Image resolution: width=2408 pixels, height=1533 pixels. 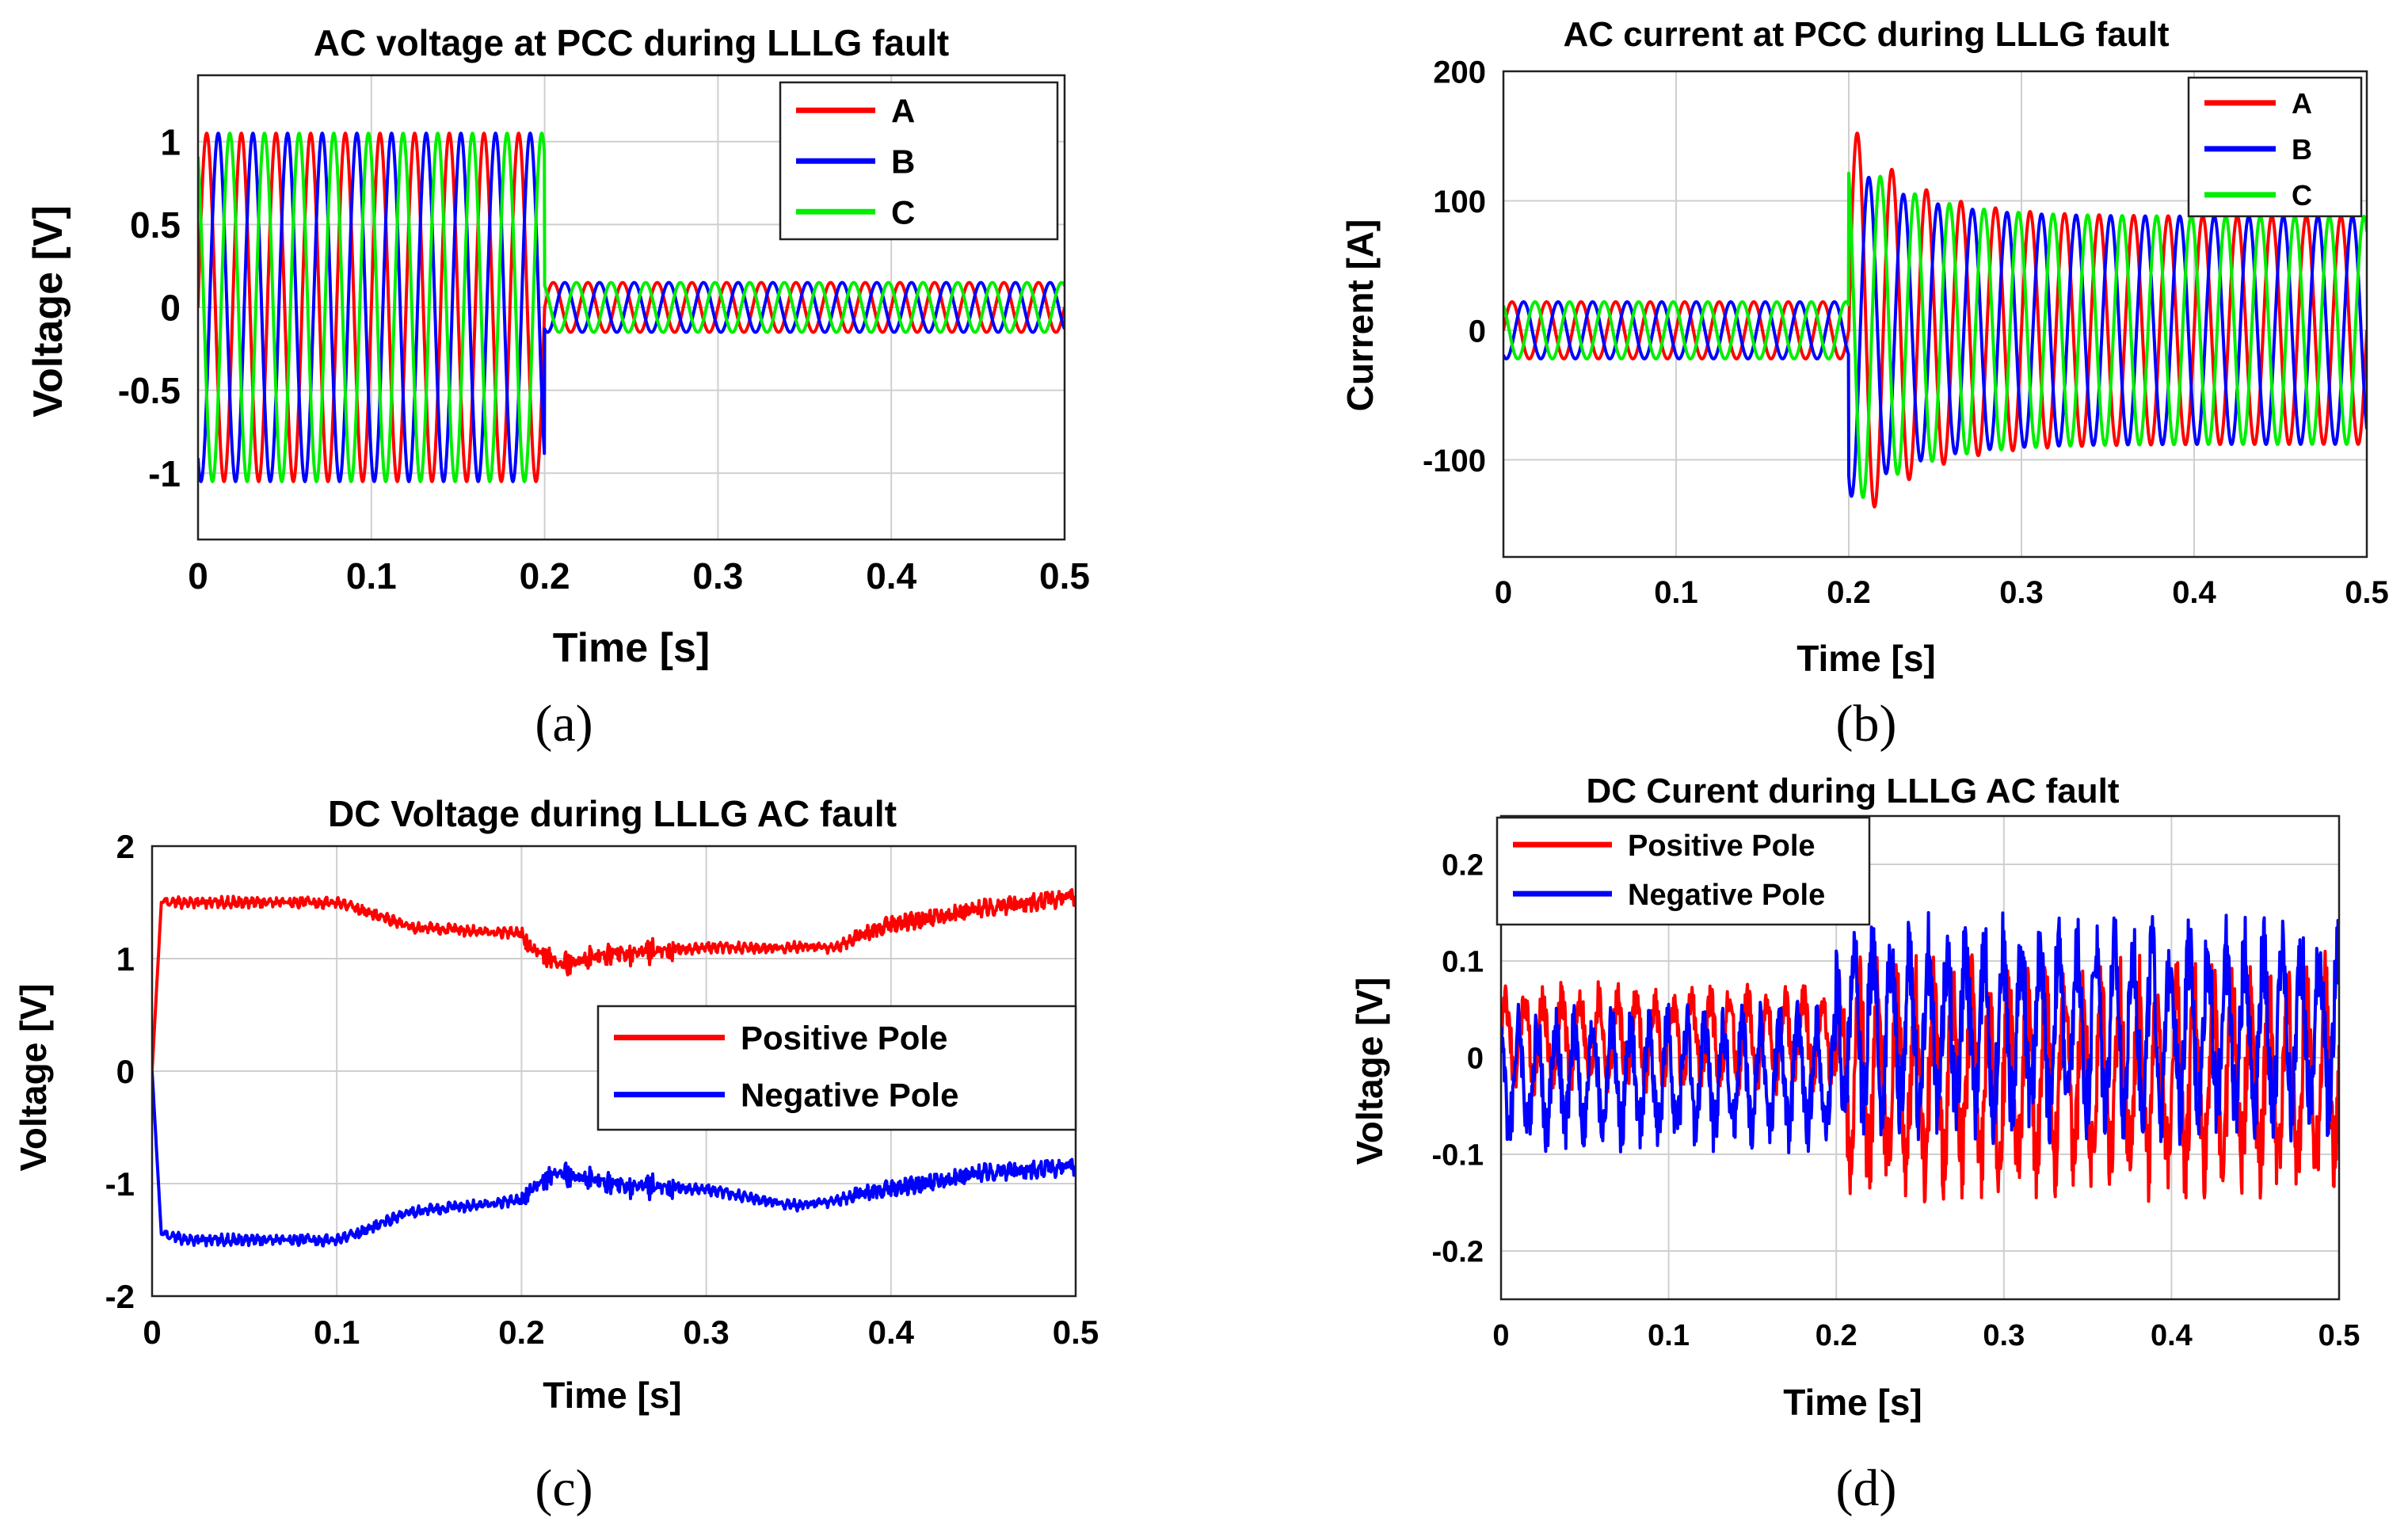 What do you see at coordinates (1458, 1253) in the screenshot?
I see `y-tick-label: -0.2` at bounding box center [1458, 1253].